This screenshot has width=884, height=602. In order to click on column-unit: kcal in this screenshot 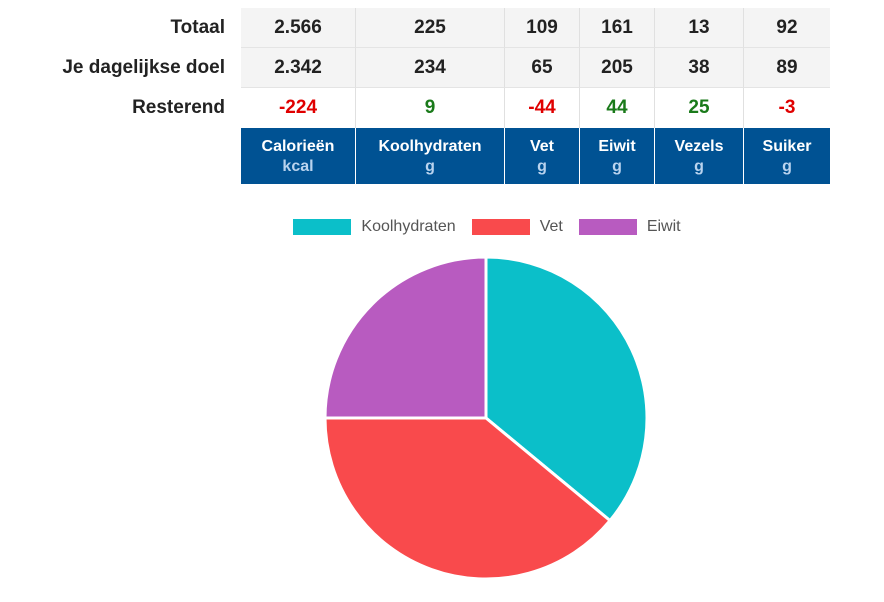, I will do `click(298, 166)`.